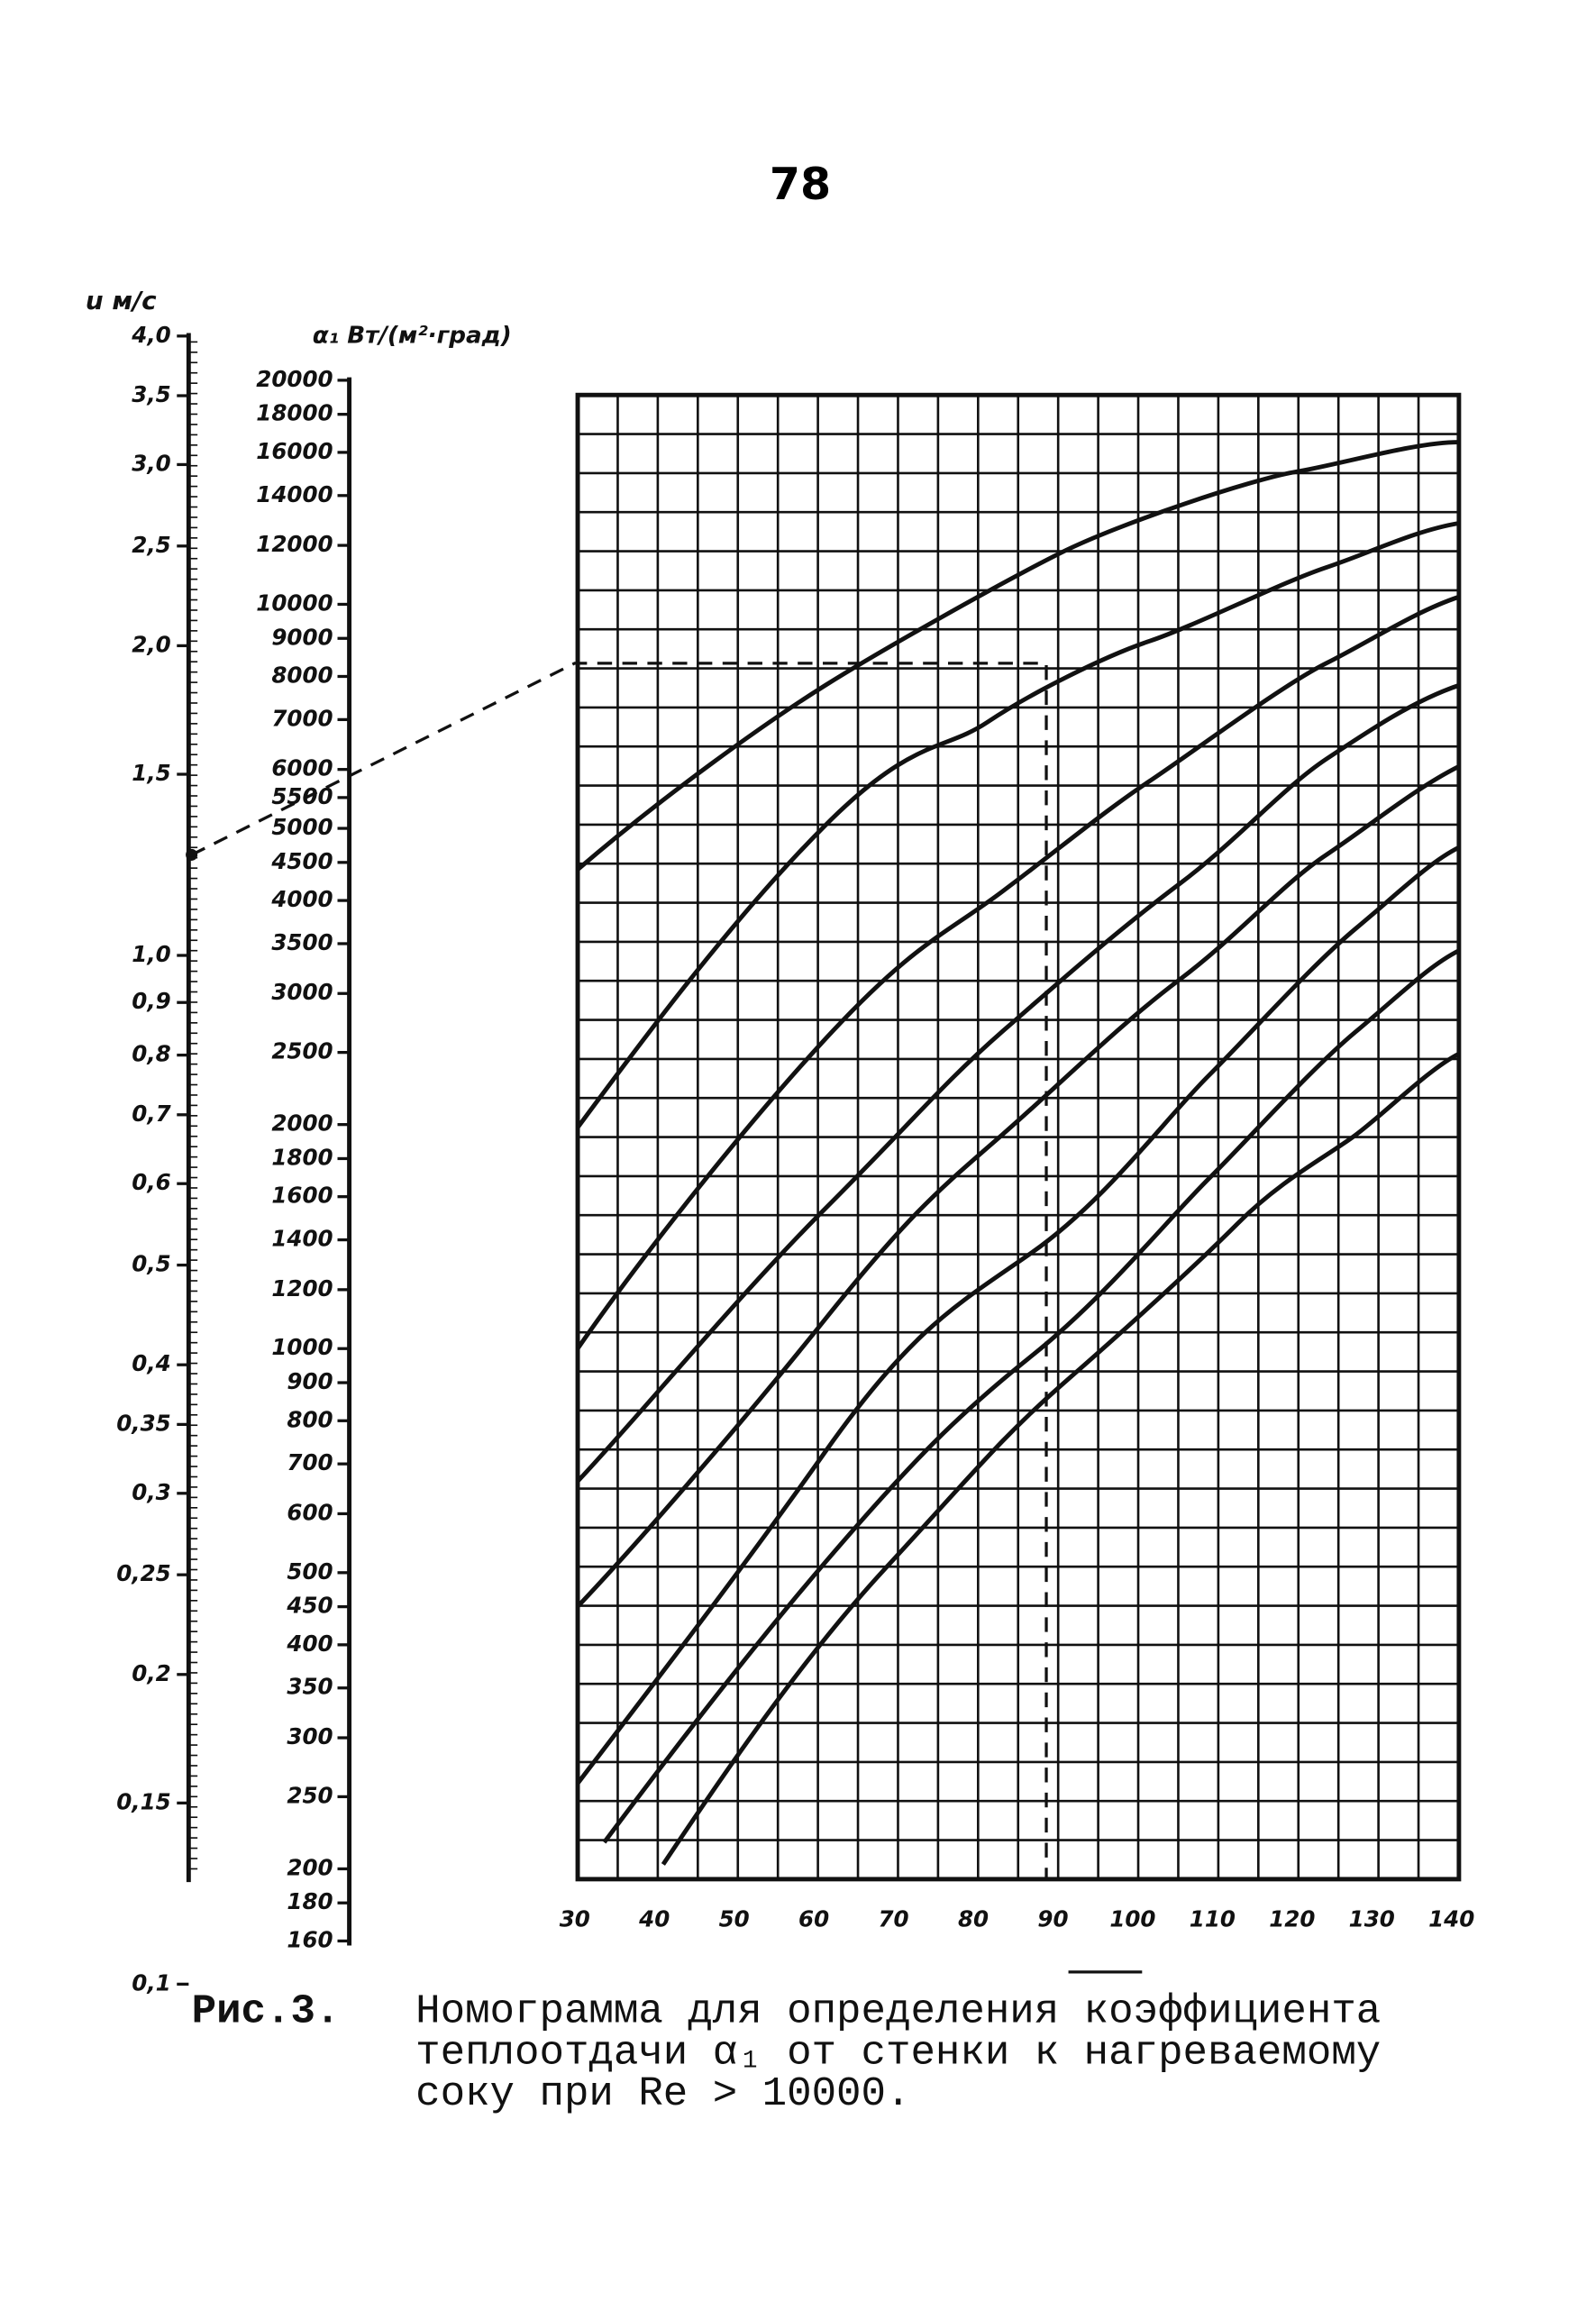 The width and height of the screenshot is (1596, 2311). What do you see at coordinates (302, 1123) in the screenshot?
I see `alpha-tick-label: 2000` at bounding box center [302, 1123].